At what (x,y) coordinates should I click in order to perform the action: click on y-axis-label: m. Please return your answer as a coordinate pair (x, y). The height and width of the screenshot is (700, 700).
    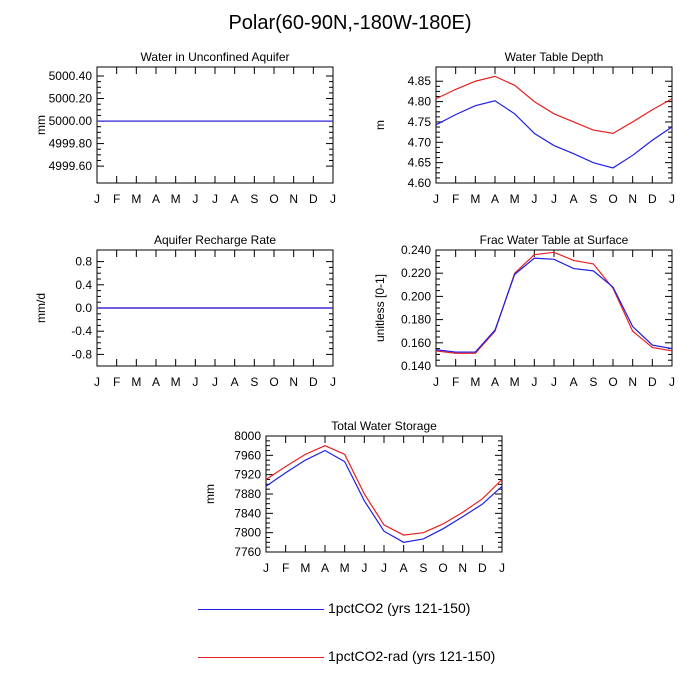
    Looking at the image, I should click on (380, 125).